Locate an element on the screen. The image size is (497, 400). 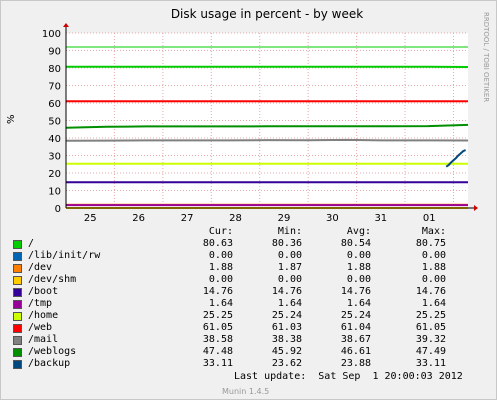
legend-value-avg: 38.67 is located at coordinates (355, 339).